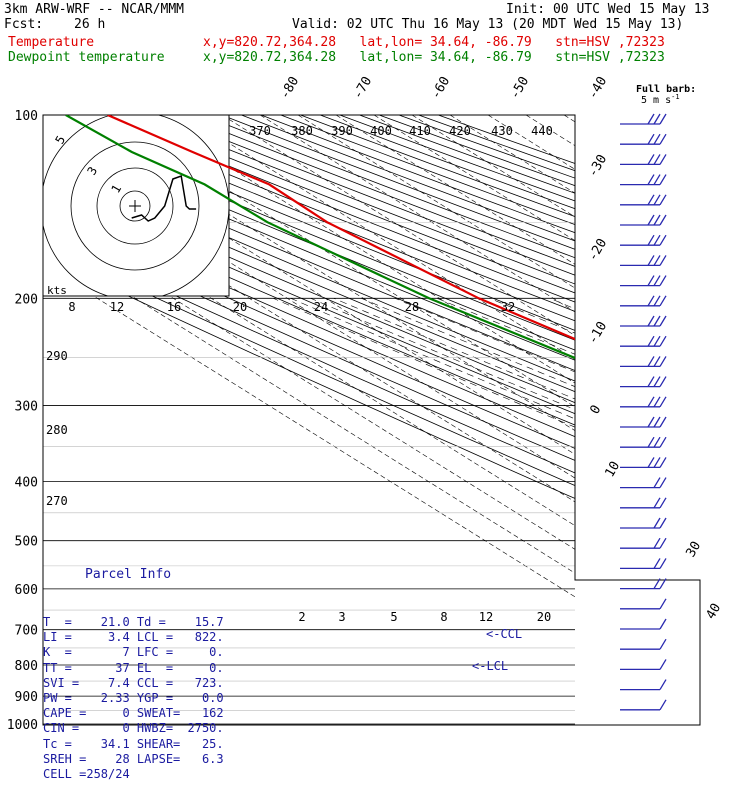 The image size is (740, 797). I want to click on parcel-info-row: TT = 37 EL = 0., so click(137, 668).